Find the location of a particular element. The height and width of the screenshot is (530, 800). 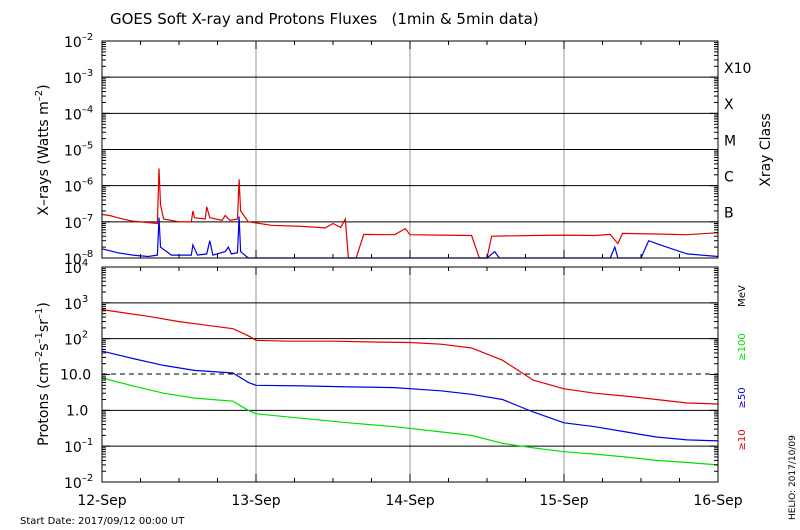

x-tick-label: 15-Sep is located at coordinates (563, 501).